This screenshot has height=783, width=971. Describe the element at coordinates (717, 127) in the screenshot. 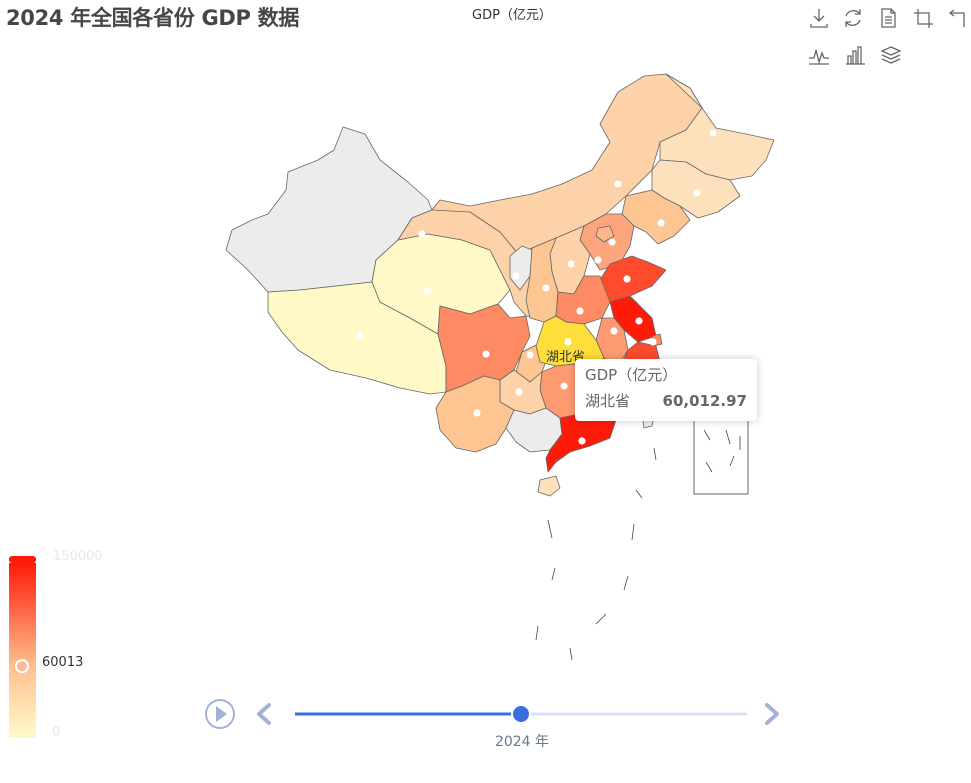

I see `region-heilongjiang` at that location.